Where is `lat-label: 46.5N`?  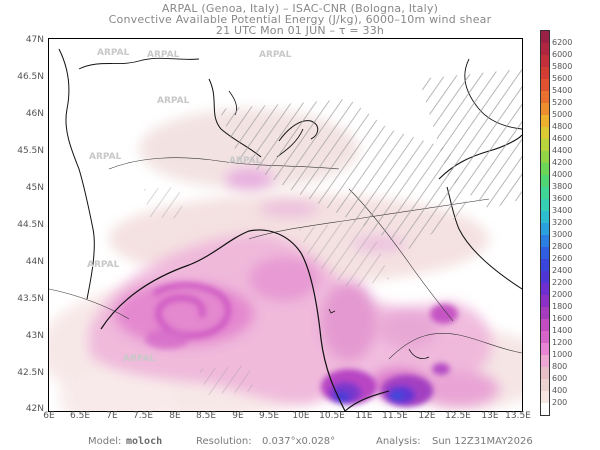
lat-label: 46.5N is located at coordinates (30, 77).